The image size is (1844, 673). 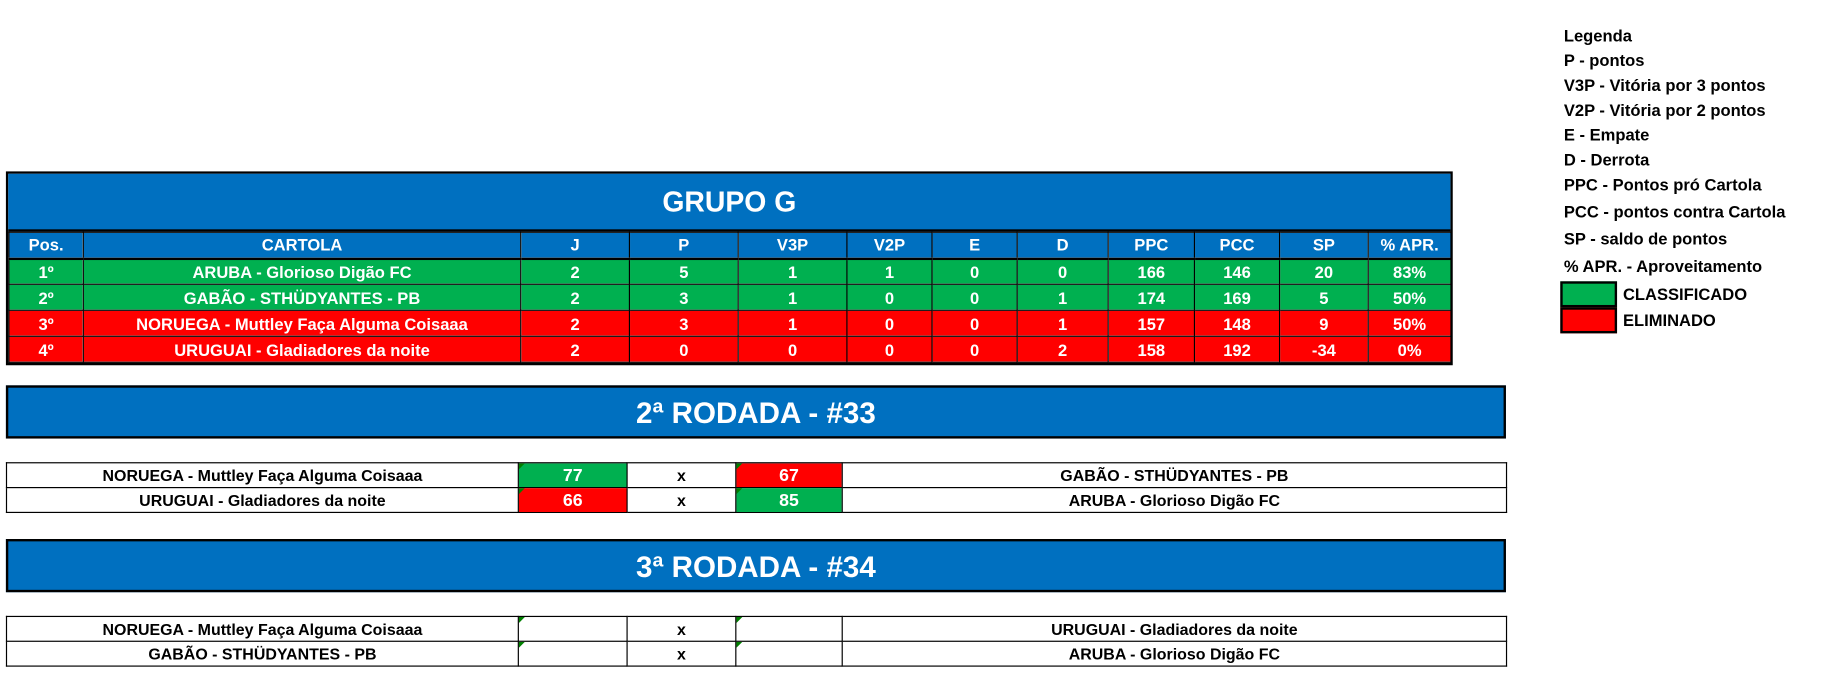 I want to click on standings-cell: 146, so click(x=1237, y=271).